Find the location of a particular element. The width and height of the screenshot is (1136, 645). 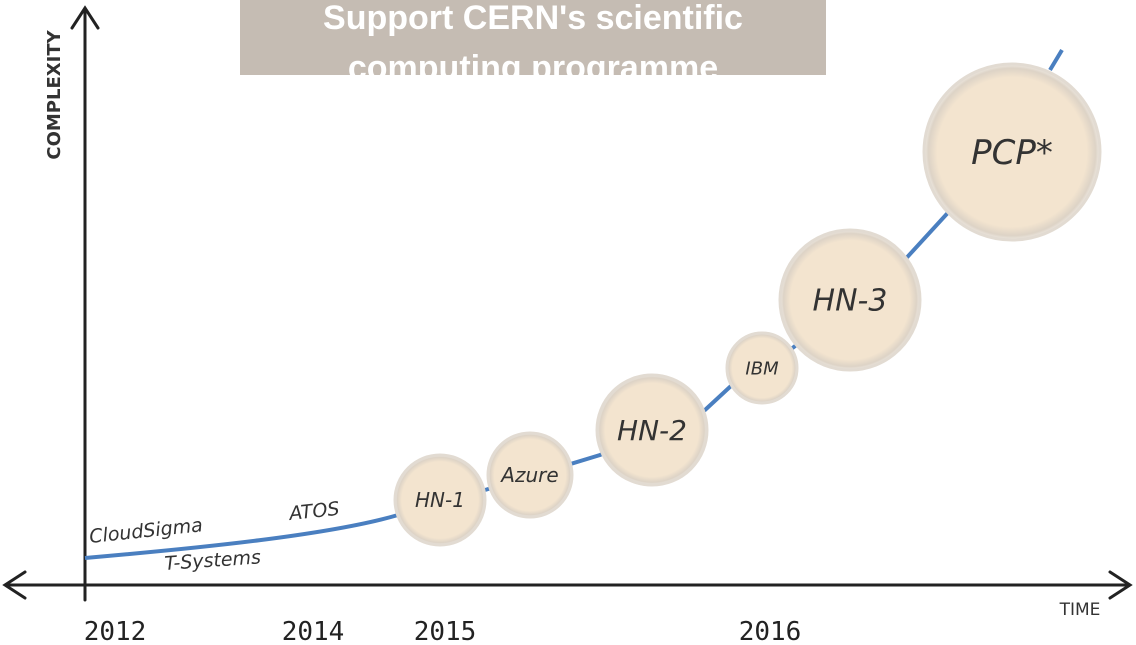

node-label: IBM is located at coordinates (762, 368).